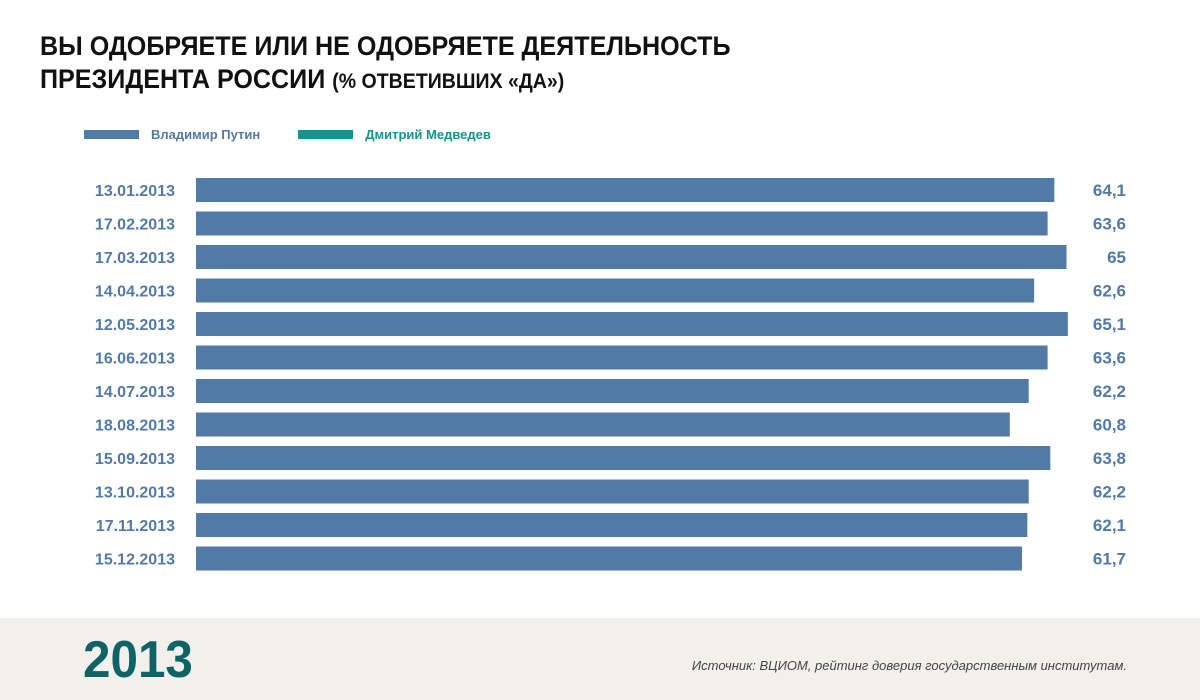  What do you see at coordinates (135, 392) in the screenshot?
I see `category-label: 14.07.2013` at bounding box center [135, 392].